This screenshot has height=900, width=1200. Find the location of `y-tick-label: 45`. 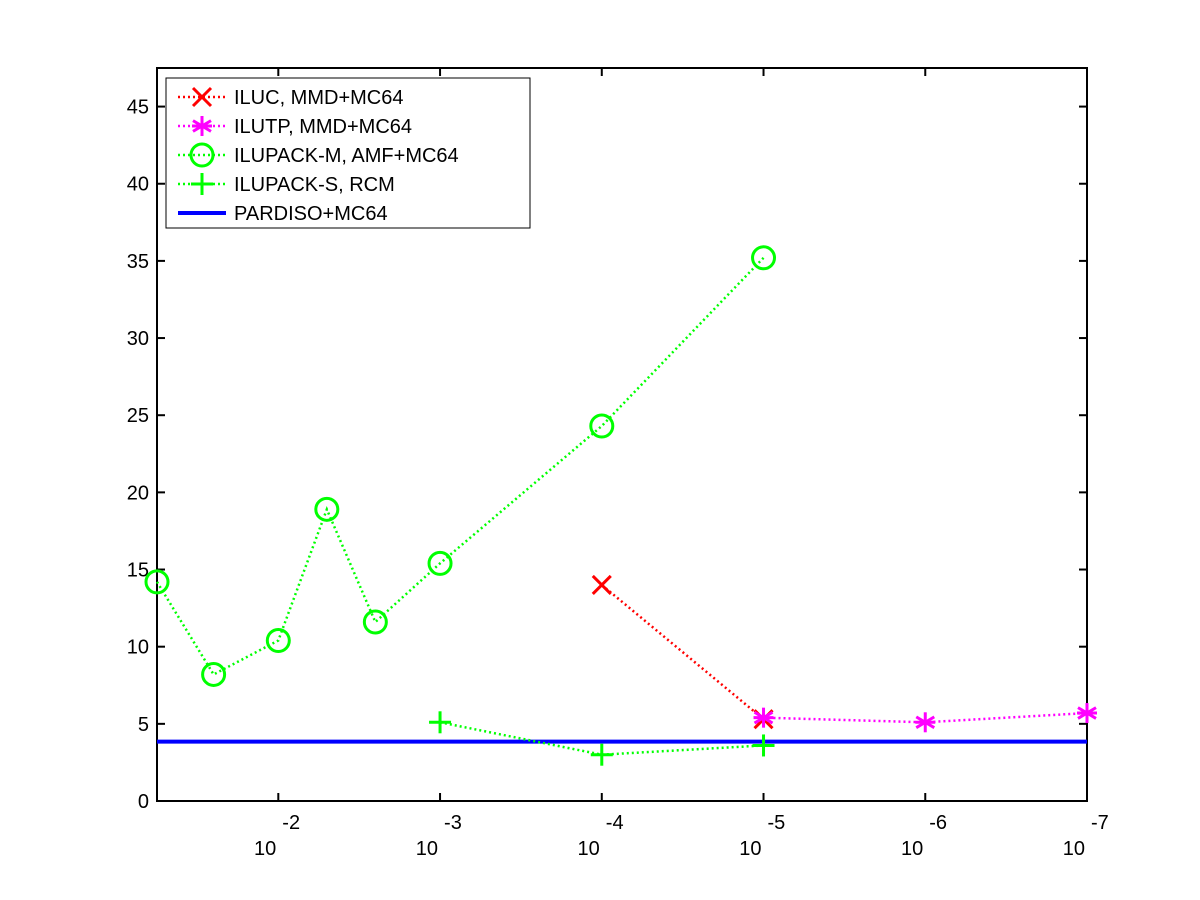

y-tick-label: 45 is located at coordinates (138, 108).